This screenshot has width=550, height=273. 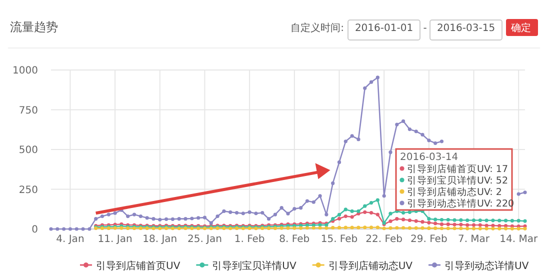 What do you see at coordinates (35, 230) in the screenshot?
I see `y-tick-label: 0` at bounding box center [35, 230].